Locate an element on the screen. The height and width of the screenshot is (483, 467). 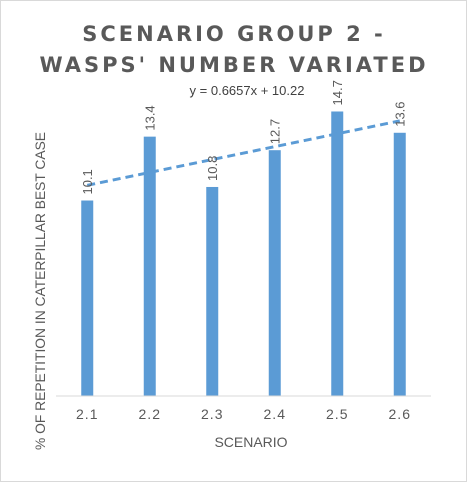
x-tick-label-2.5: 2.5 is located at coordinates (337, 414).